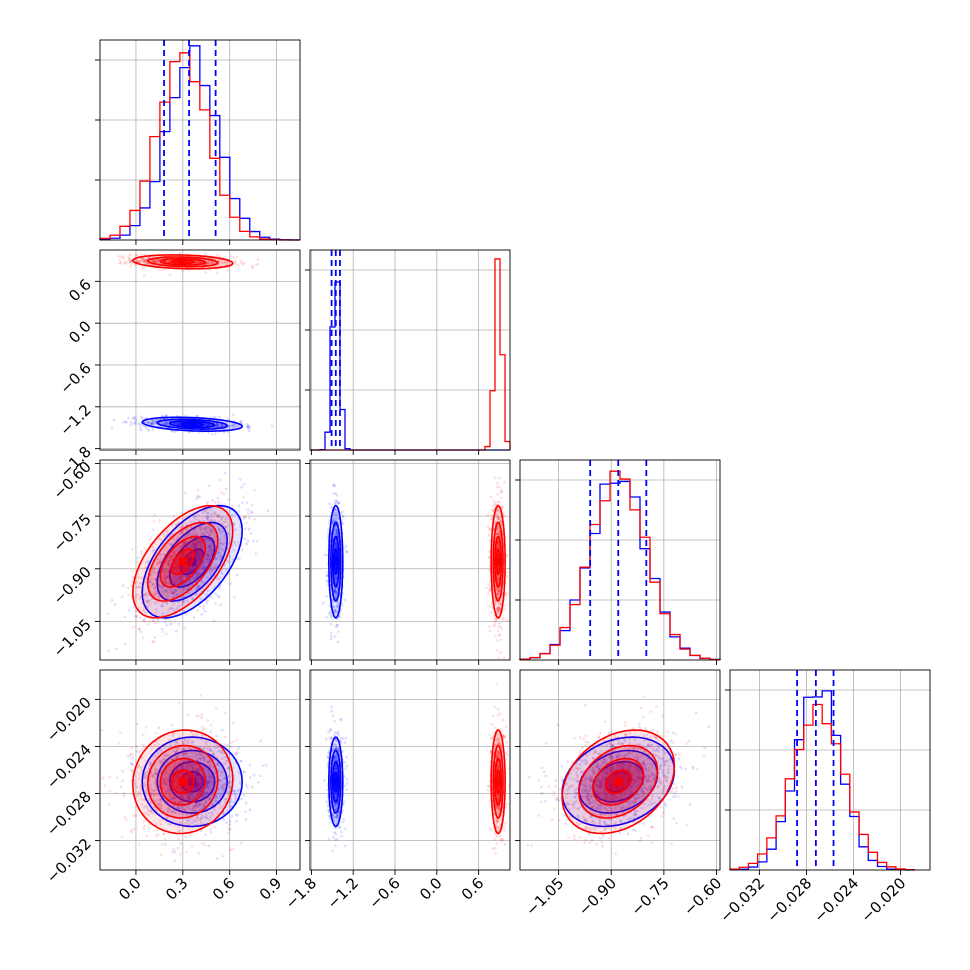  What do you see at coordinates (182, 262) in the screenshot?
I see `contour-red` at bounding box center [182, 262].